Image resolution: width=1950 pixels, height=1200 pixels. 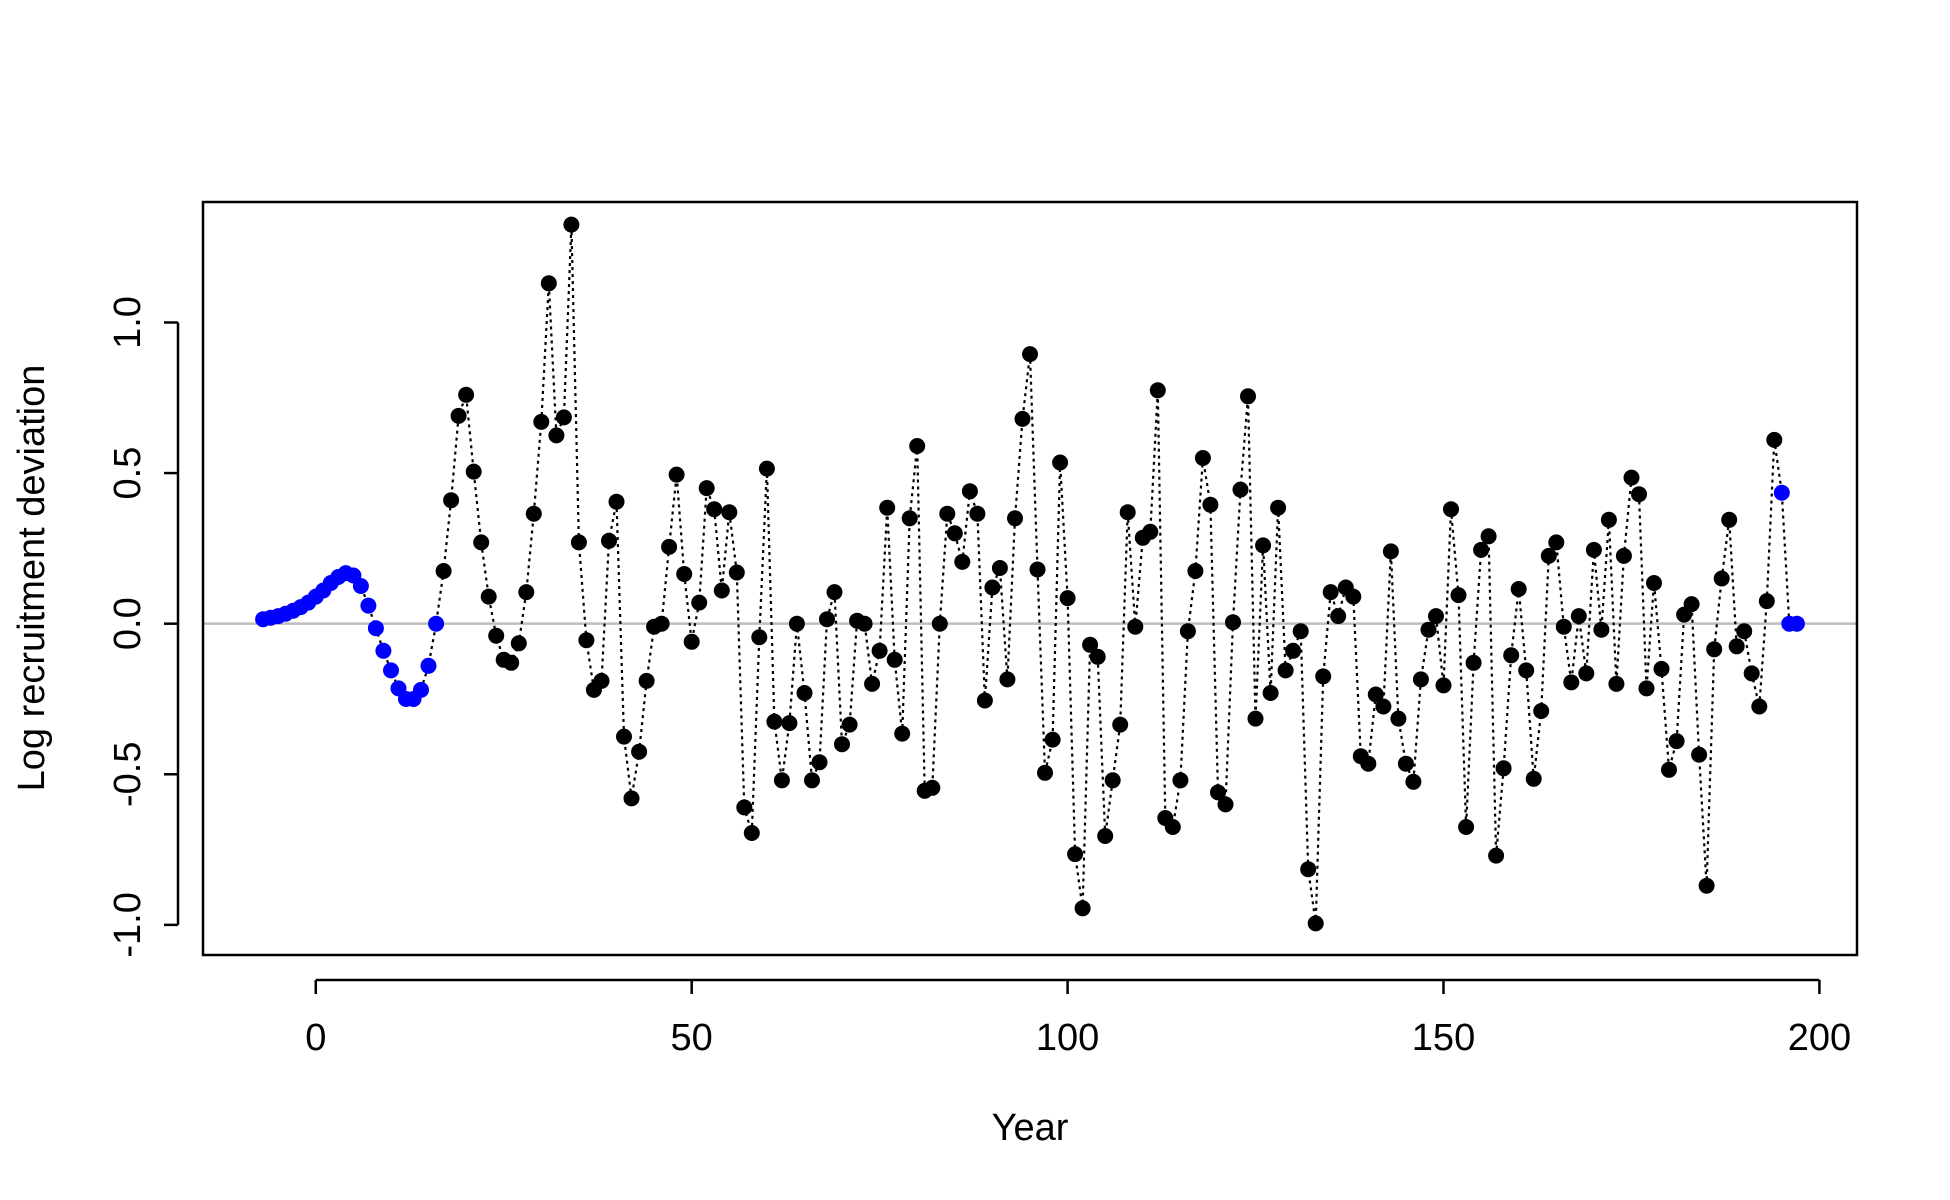 What do you see at coordinates (128, 473) in the screenshot?
I see `y-tick-label: 0.5` at bounding box center [128, 473].